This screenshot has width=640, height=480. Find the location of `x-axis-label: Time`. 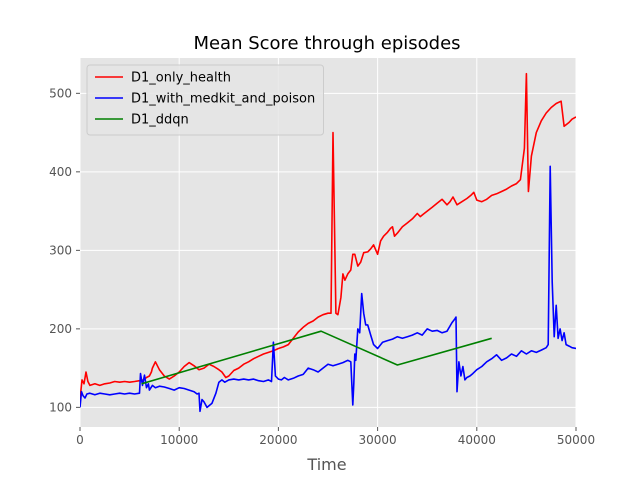

x-axis-label: Time is located at coordinates (326, 464).